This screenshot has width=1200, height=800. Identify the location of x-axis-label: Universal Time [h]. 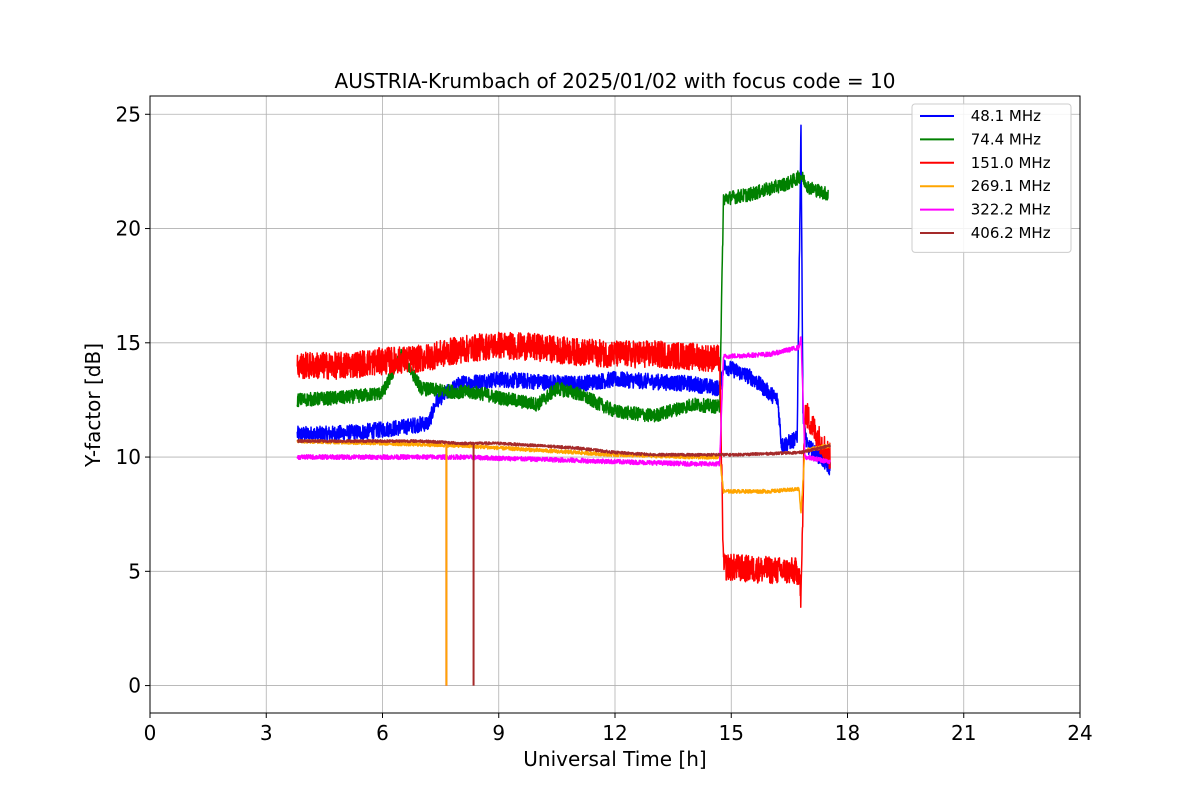
(614, 759).